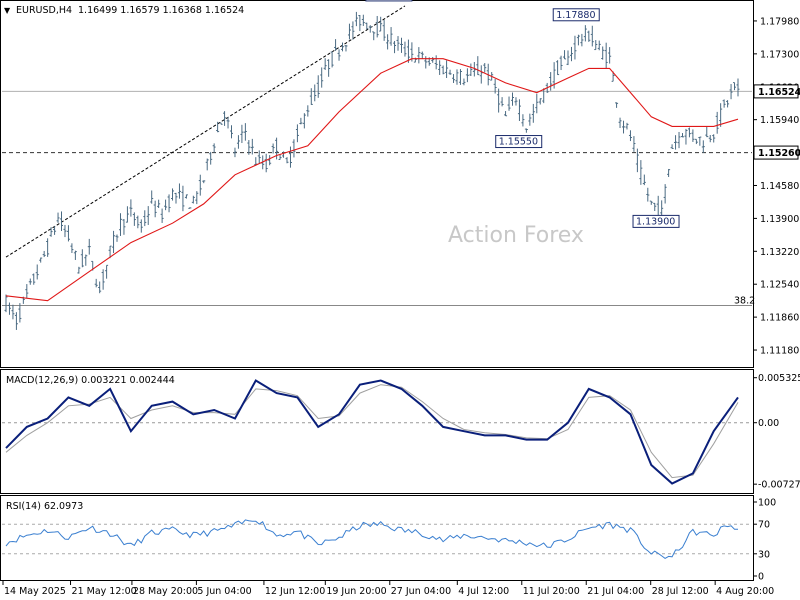 Image resolution: width=800 pixels, height=600 pixels. Describe the element at coordinates (7, 10) in the screenshot. I see `collapse-triangle-icon: ▼` at that location.